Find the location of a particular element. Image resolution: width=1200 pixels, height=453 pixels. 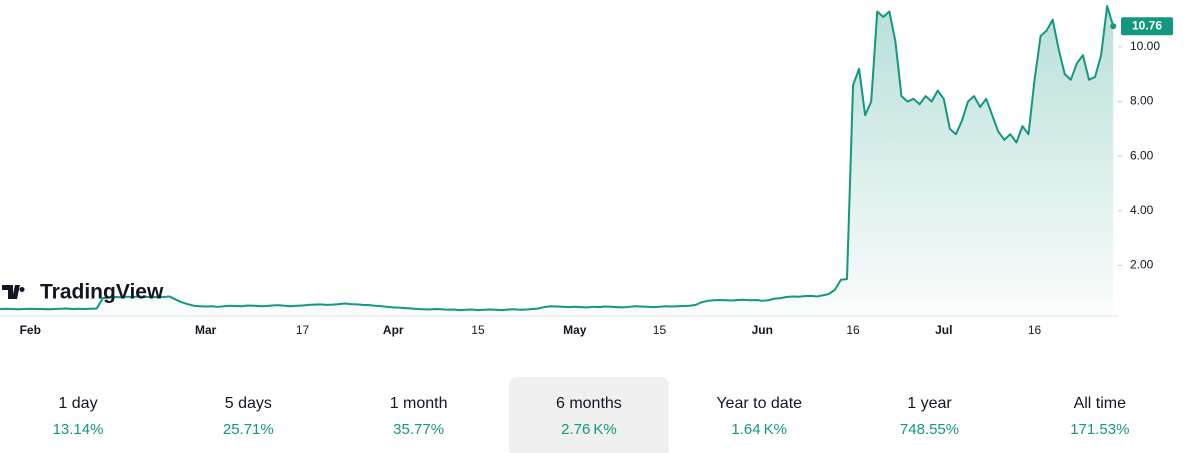

tab-change: 13.14% is located at coordinates (78, 429).